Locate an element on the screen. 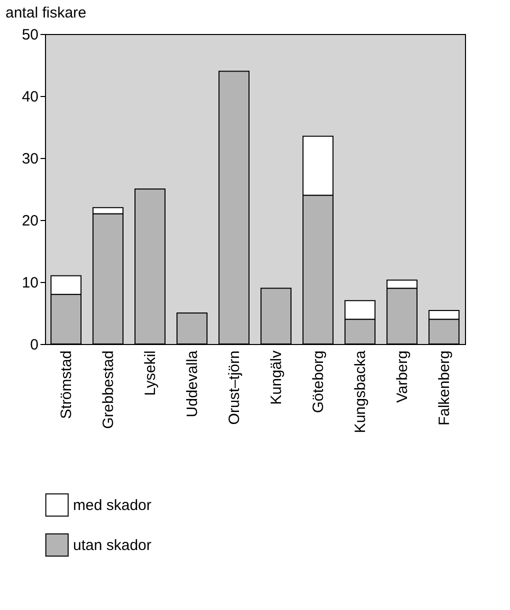 Image resolution: width=510 pixels, height=610 pixels. x-tick-label: Orust–tjörn is located at coordinates (234, 387).